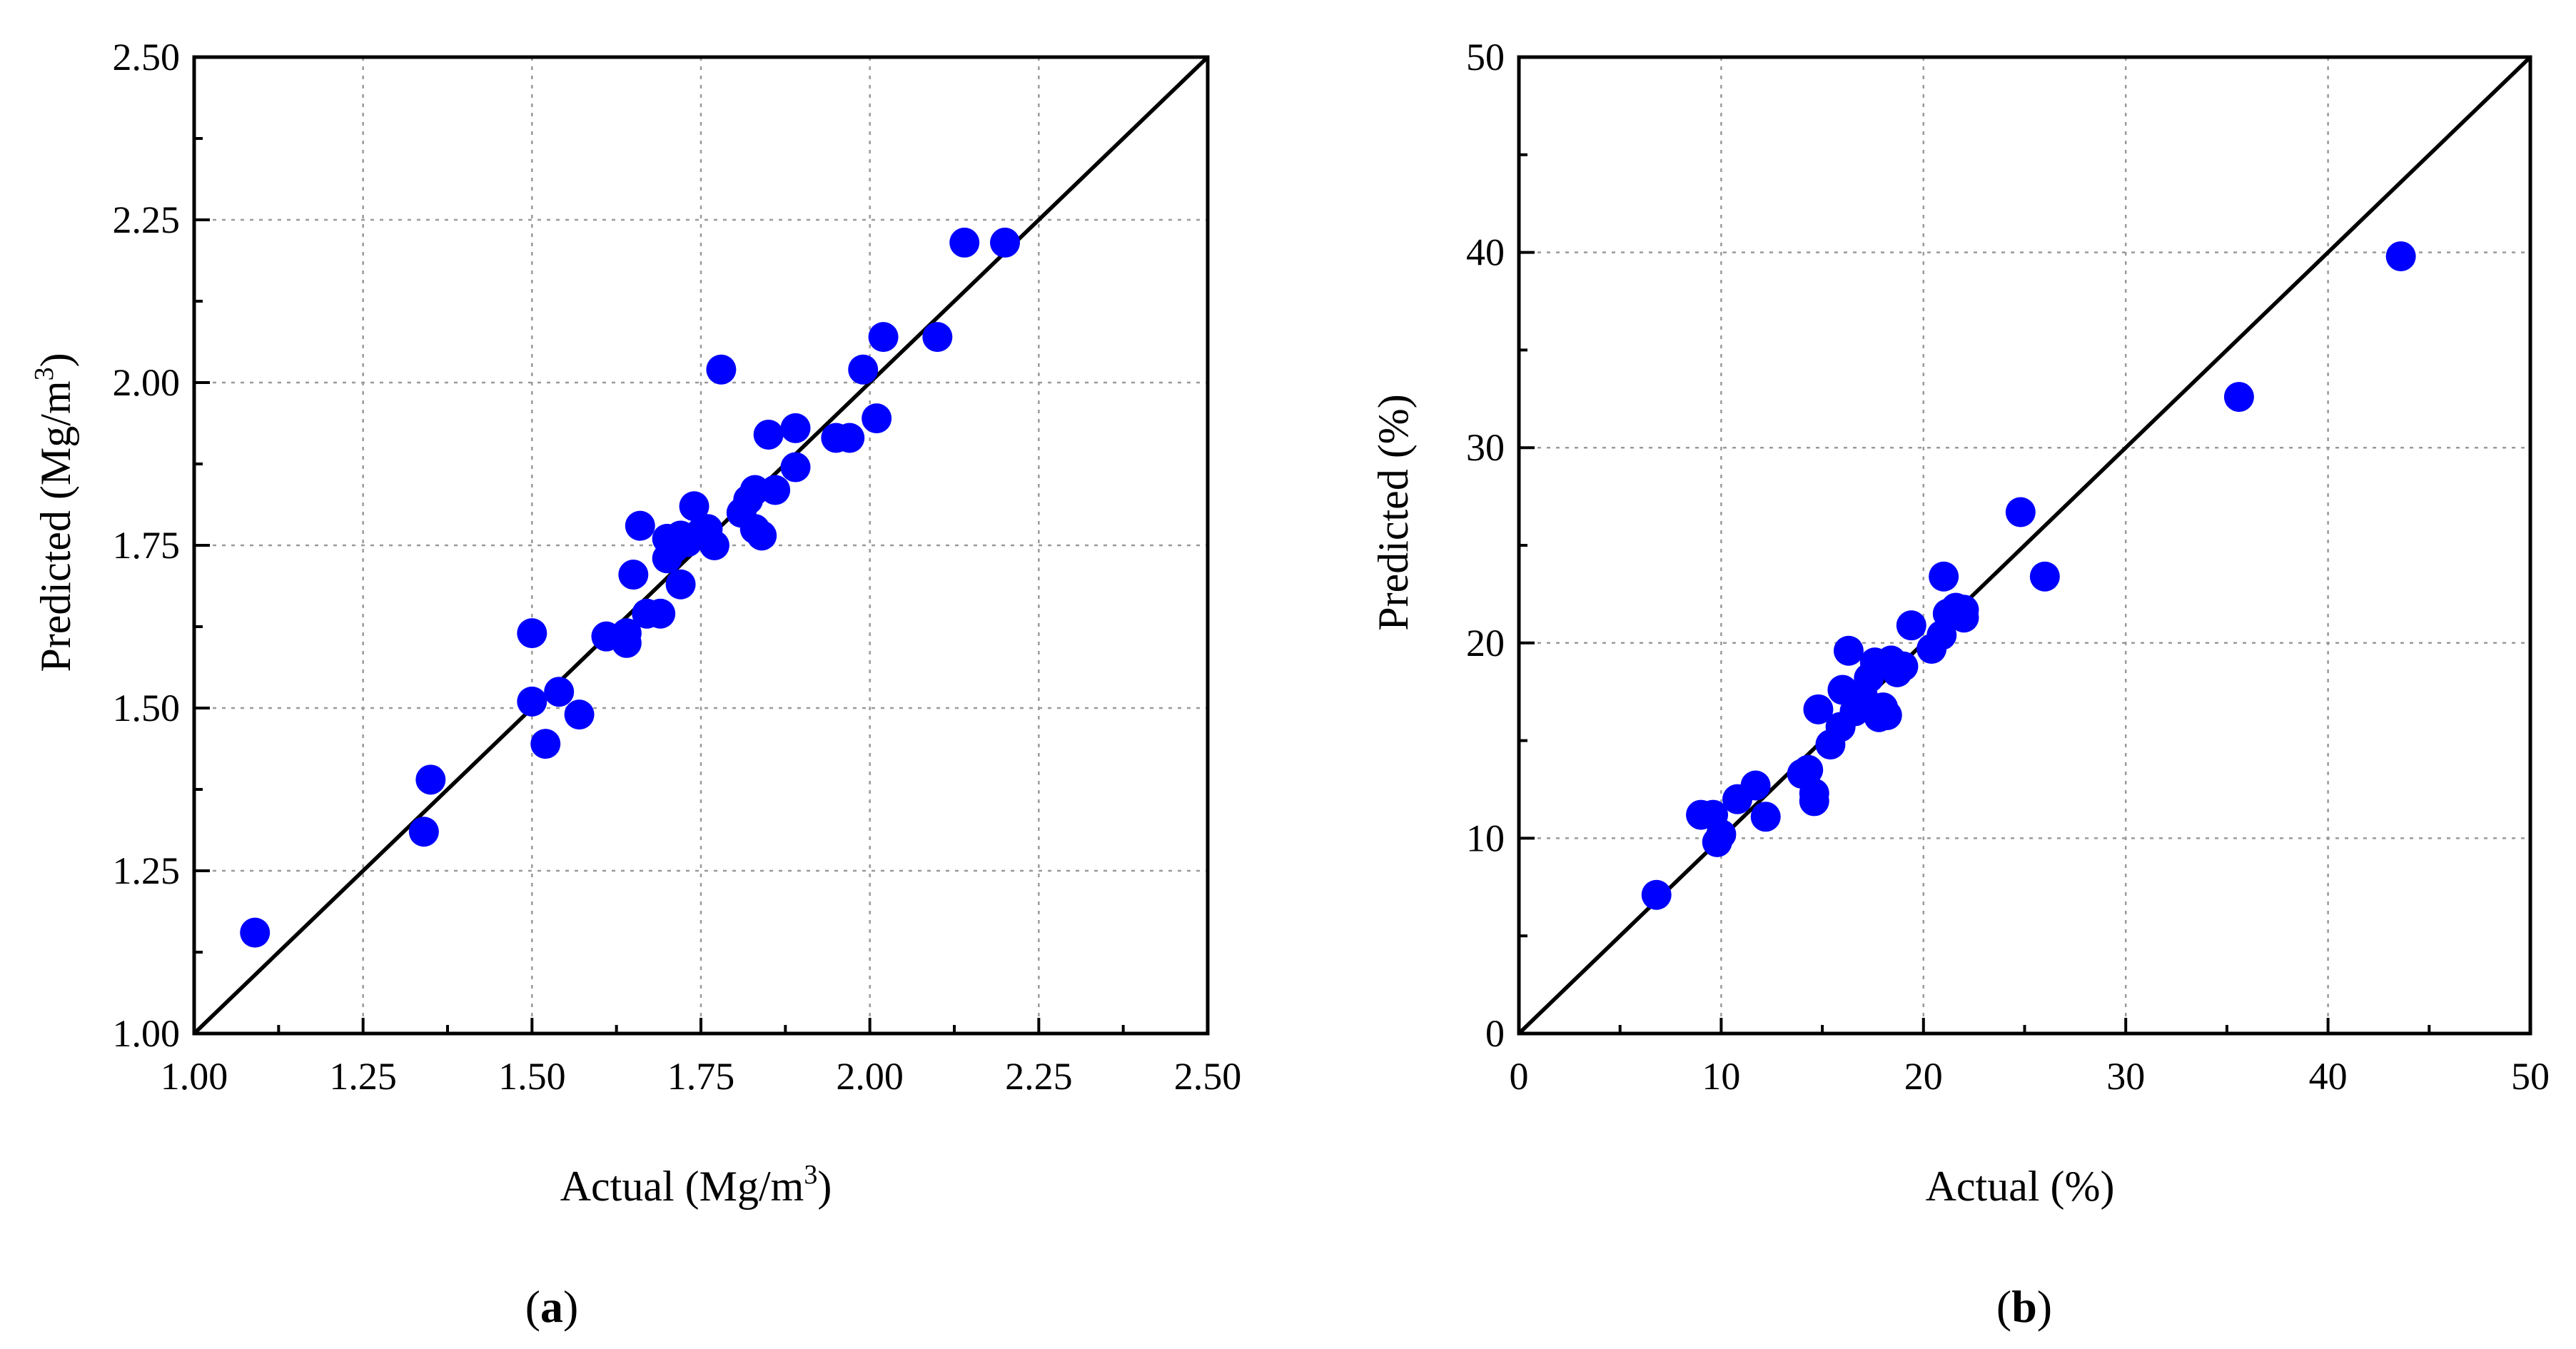 The width and height of the screenshot is (2576, 1349). Describe the element at coordinates (1485, 643) in the screenshot. I see `y-tick-label-b-3: 20` at that location.